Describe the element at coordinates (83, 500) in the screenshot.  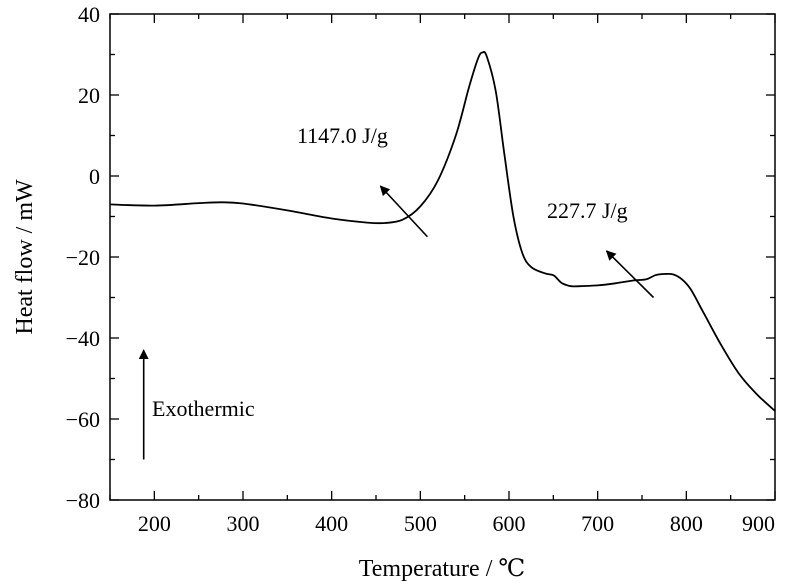
I see `y-tick-label: −80` at that location.